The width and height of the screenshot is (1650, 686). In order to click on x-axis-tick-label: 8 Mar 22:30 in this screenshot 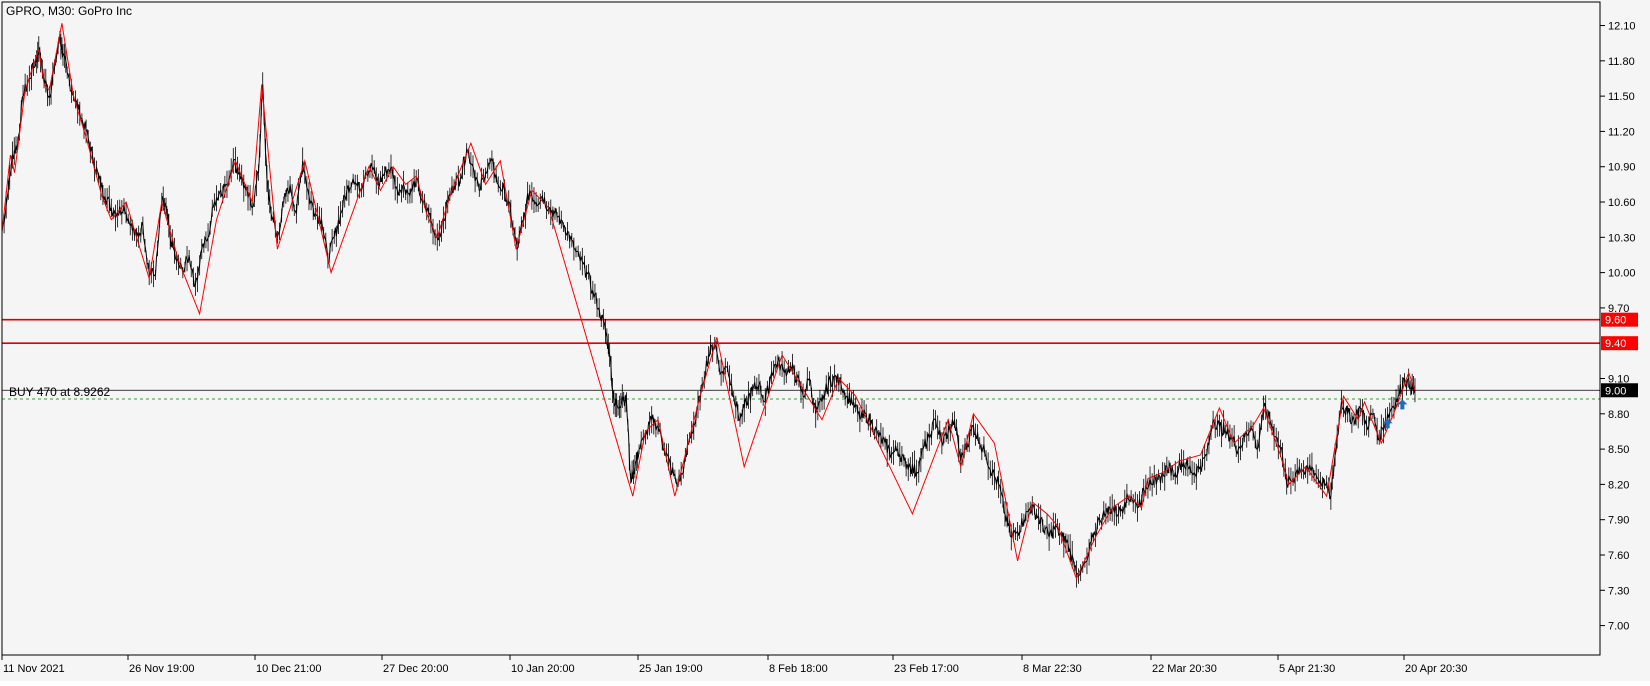, I will do `click(1052, 669)`.